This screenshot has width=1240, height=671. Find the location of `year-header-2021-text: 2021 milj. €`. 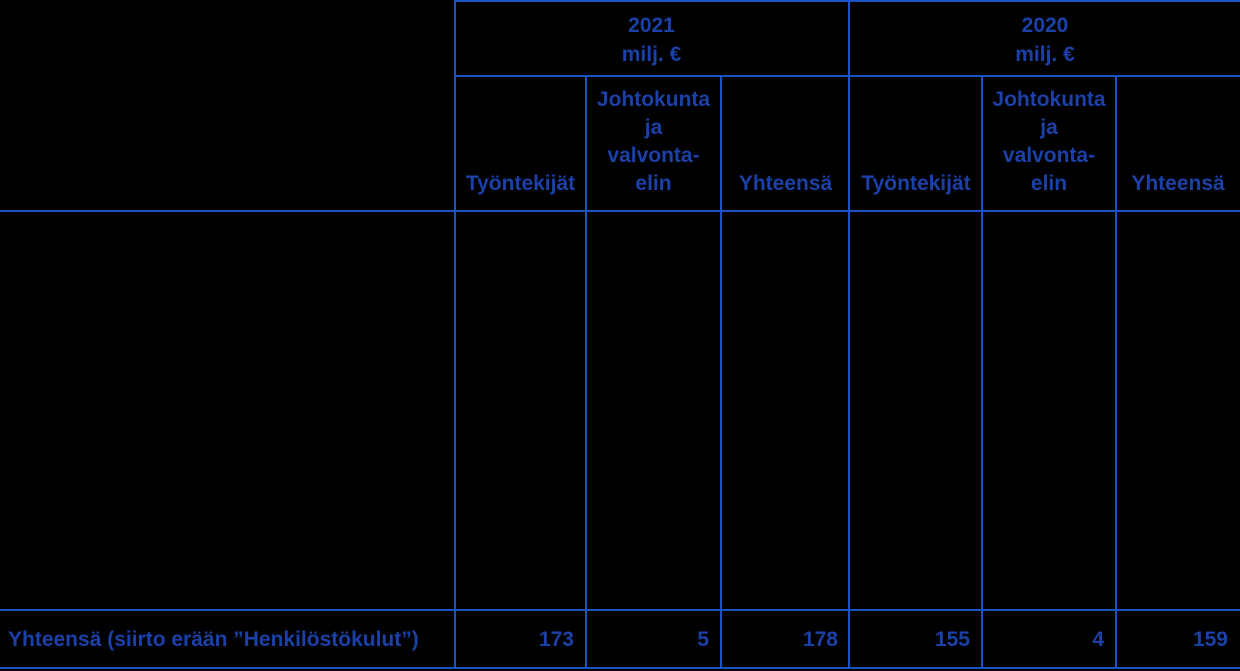

year-header-2021-text: 2021 milj. € is located at coordinates (651, 40).